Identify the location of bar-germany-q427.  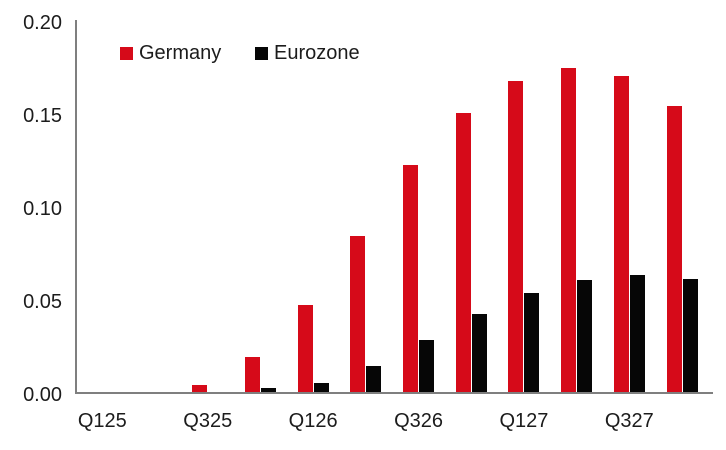
(674, 249).